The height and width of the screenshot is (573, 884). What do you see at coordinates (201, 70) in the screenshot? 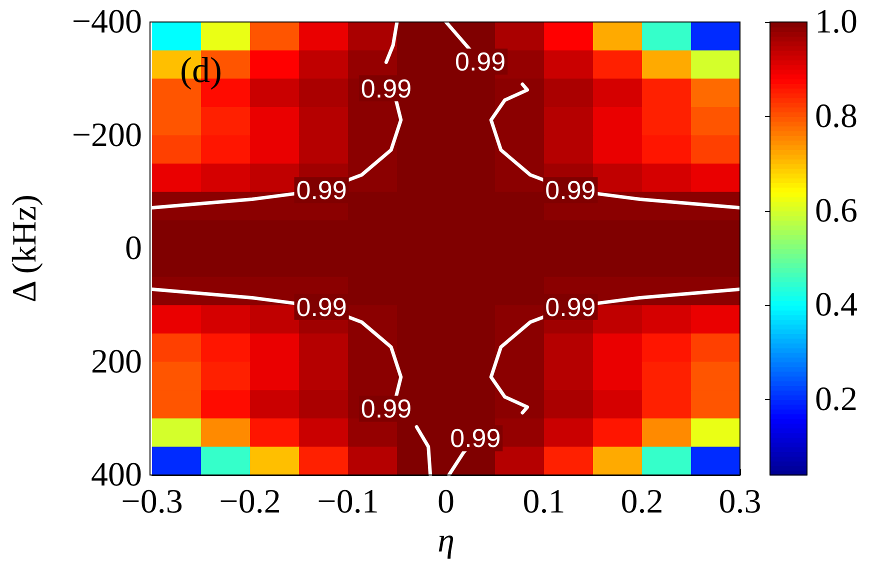
I see `annotation: (d)` at bounding box center [201, 70].